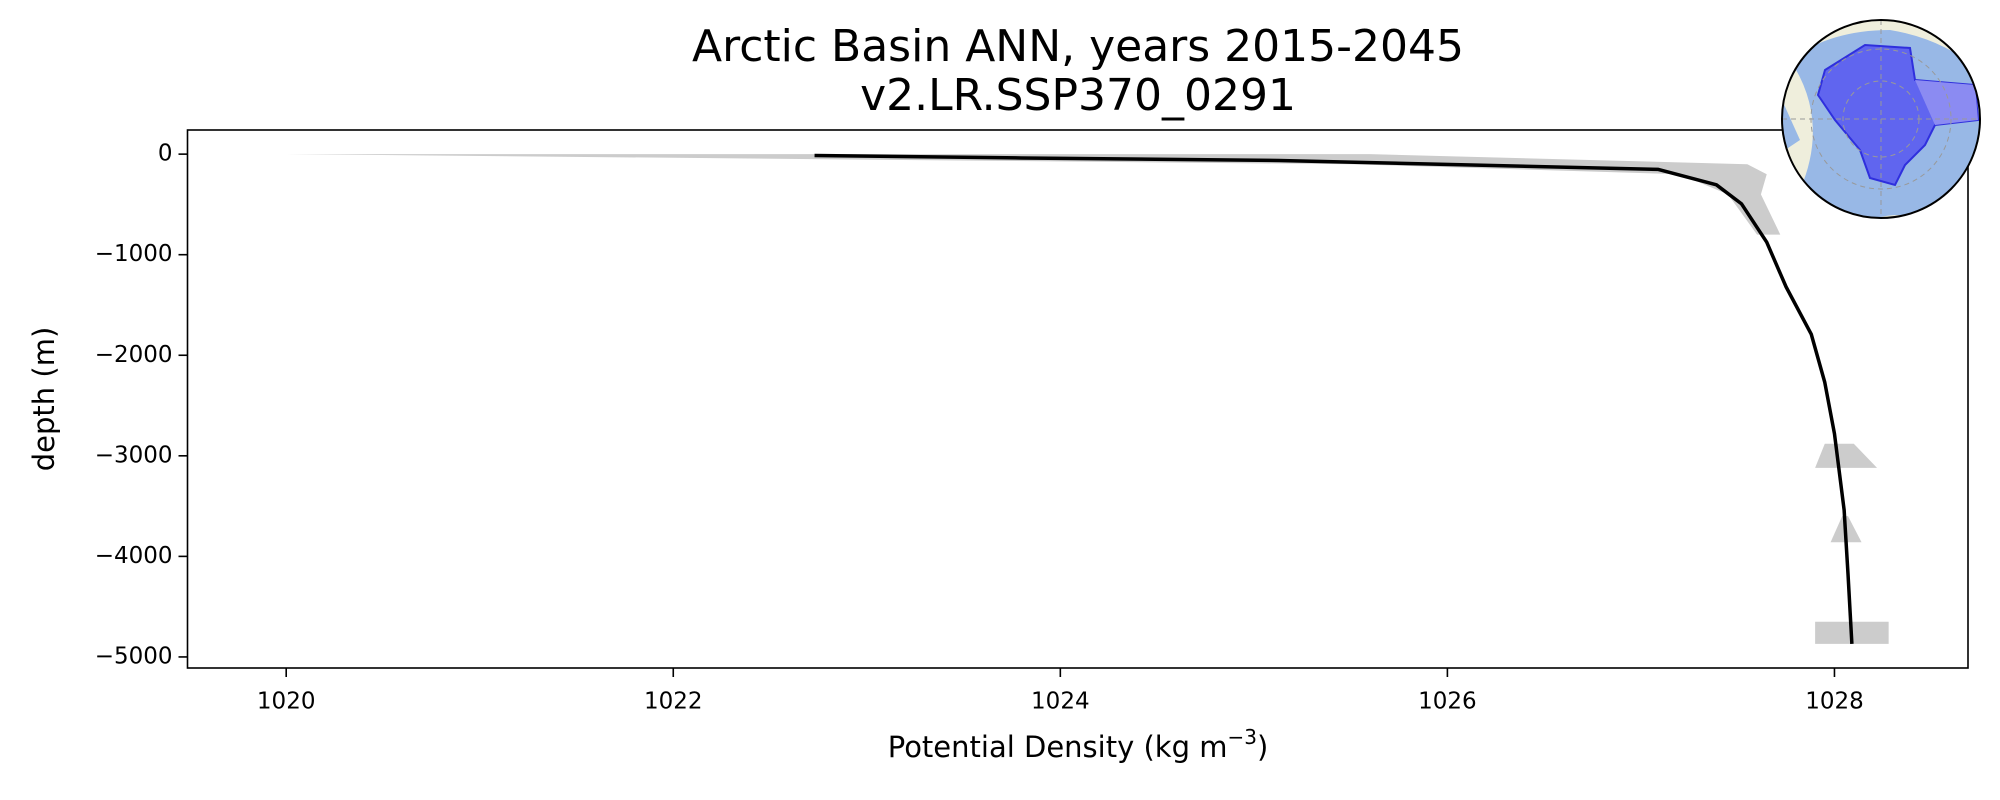 The height and width of the screenshot is (800, 2000). I want to click on y-tick-label: 0, so click(165, 154).